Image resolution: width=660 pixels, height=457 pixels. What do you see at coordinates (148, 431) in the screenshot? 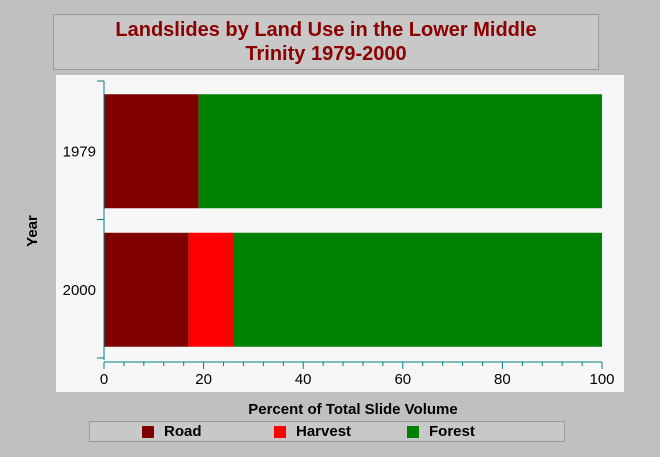
I see `legend-swatch-road` at bounding box center [148, 431].